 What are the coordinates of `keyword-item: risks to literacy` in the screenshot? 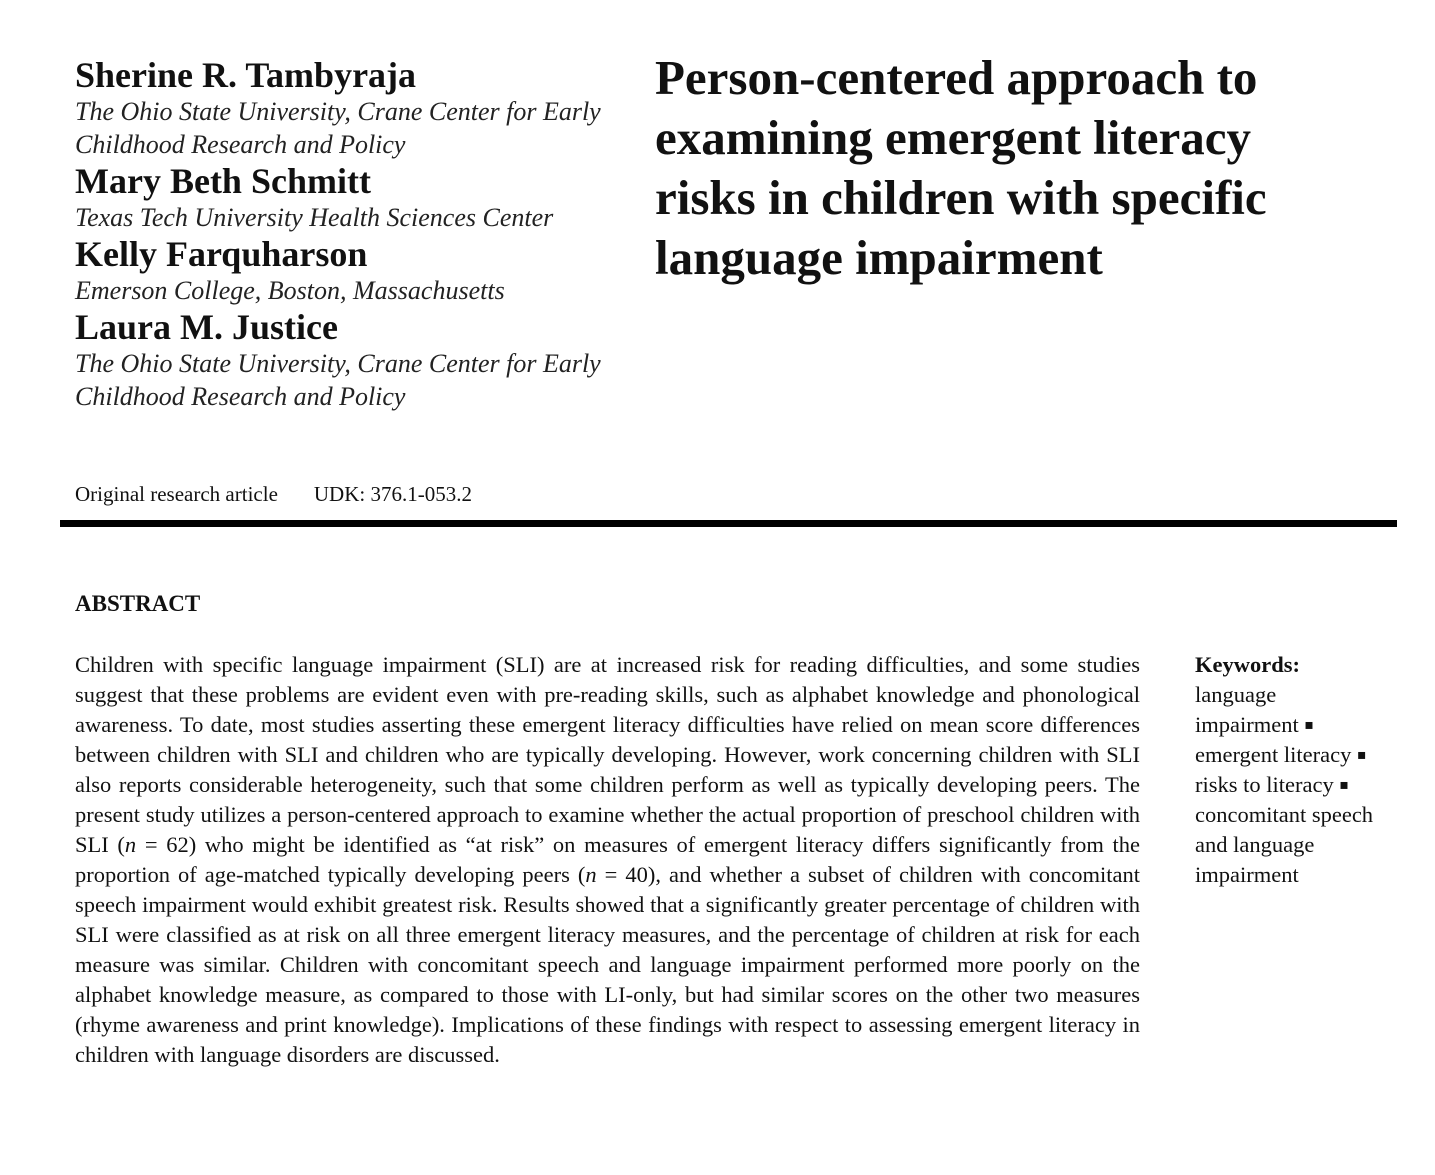 It's located at (1264, 784).